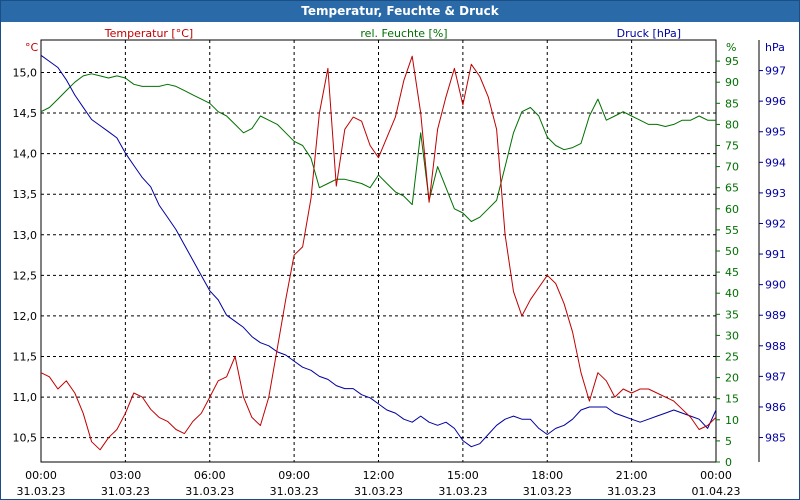 The width and height of the screenshot is (800, 500). What do you see at coordinates (25, 72) in the screenshot?
I see `temperature-tick-label: 15,0` at bounding box center [25, 72].